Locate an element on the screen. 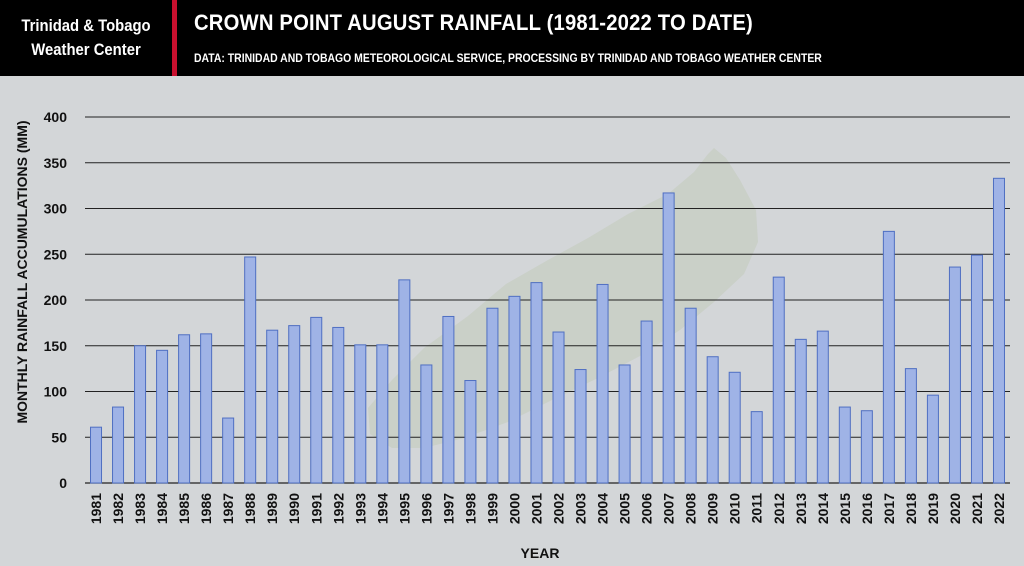 The width and height of the screenshot is (1024, 566). bar-1993 is located at coordinates (360, 414).